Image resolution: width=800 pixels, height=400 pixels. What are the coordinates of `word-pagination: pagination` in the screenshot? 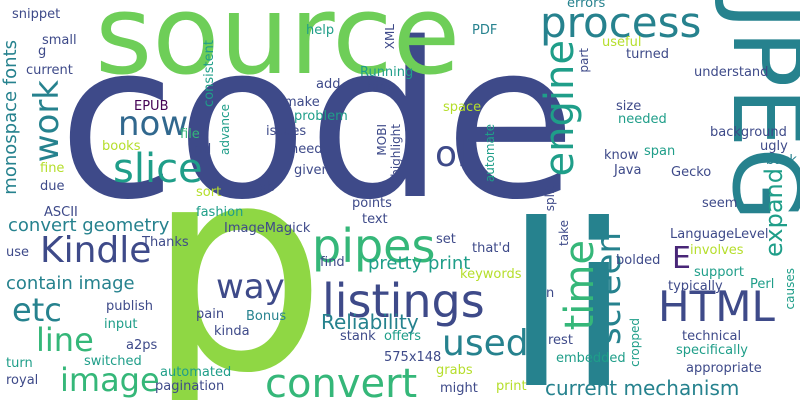 It's located at (190, 386).